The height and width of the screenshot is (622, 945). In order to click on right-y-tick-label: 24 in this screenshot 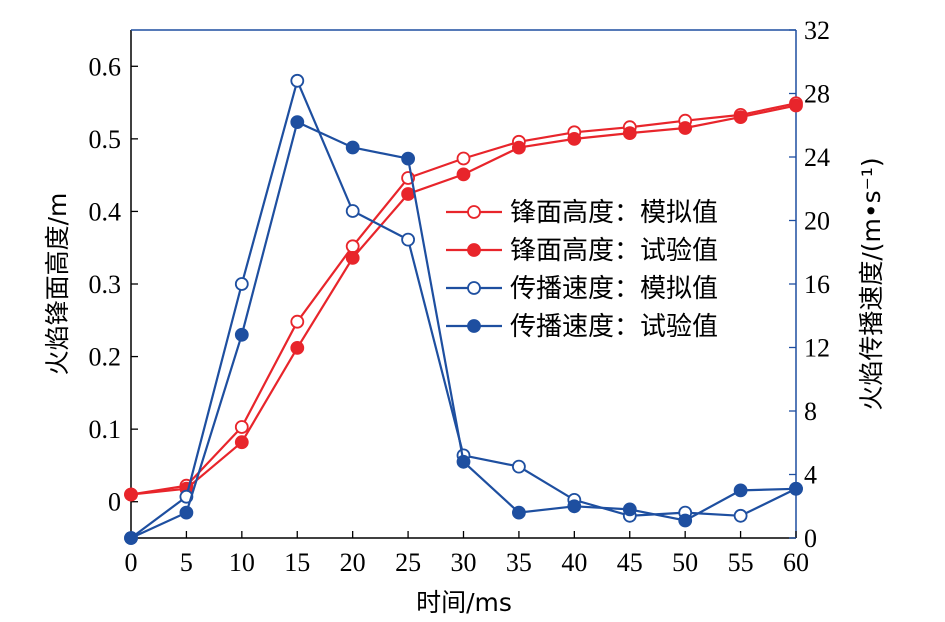, I will do `click(817, 157)`.